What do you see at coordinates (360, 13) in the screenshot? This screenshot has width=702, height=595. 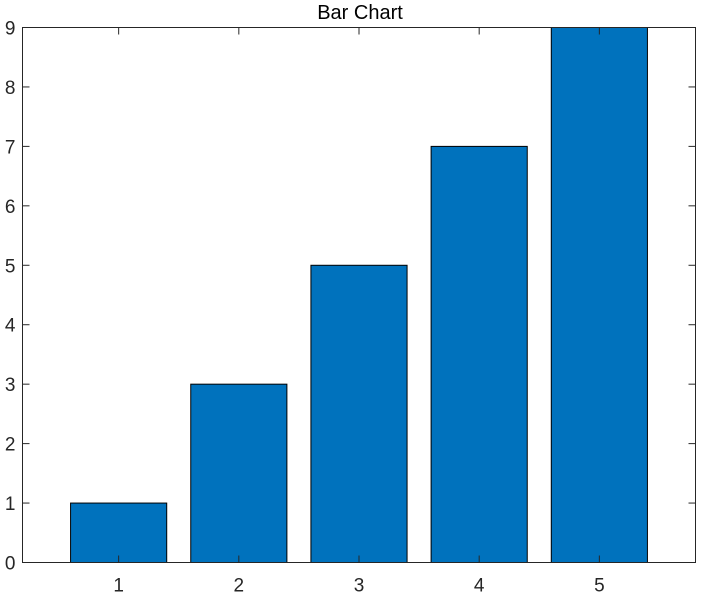 I see `chart-title: Bar Chart` at bounding box center [360, 13].